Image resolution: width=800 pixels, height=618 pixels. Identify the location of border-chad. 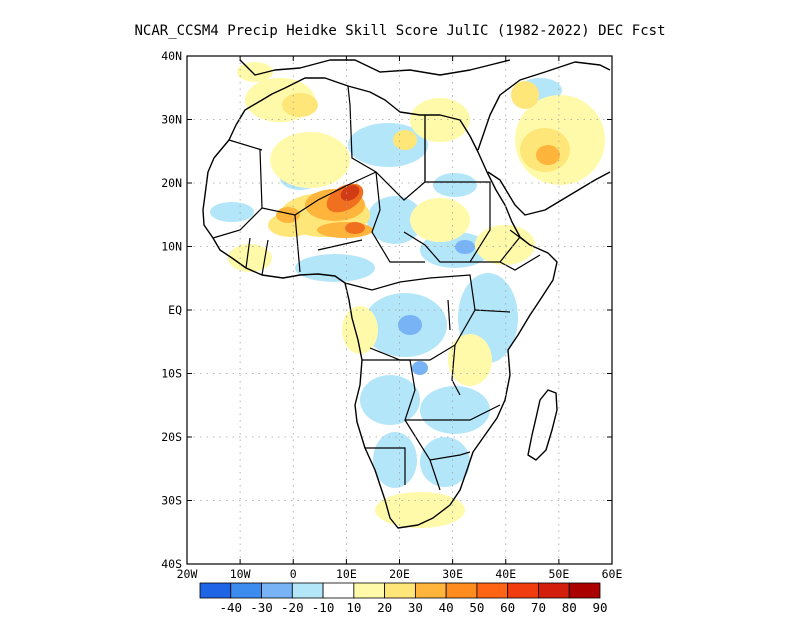
(398, 217).